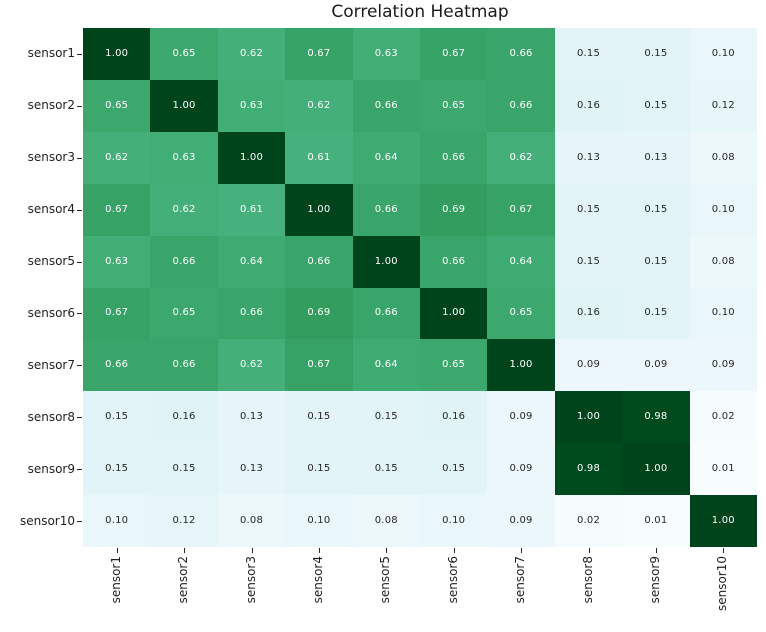 The height and width of the screenshot is (632, 766). Describe the element at coordinates (184, 521) in the screenshot. I see `heatmap-cell: 0.12` at that location.